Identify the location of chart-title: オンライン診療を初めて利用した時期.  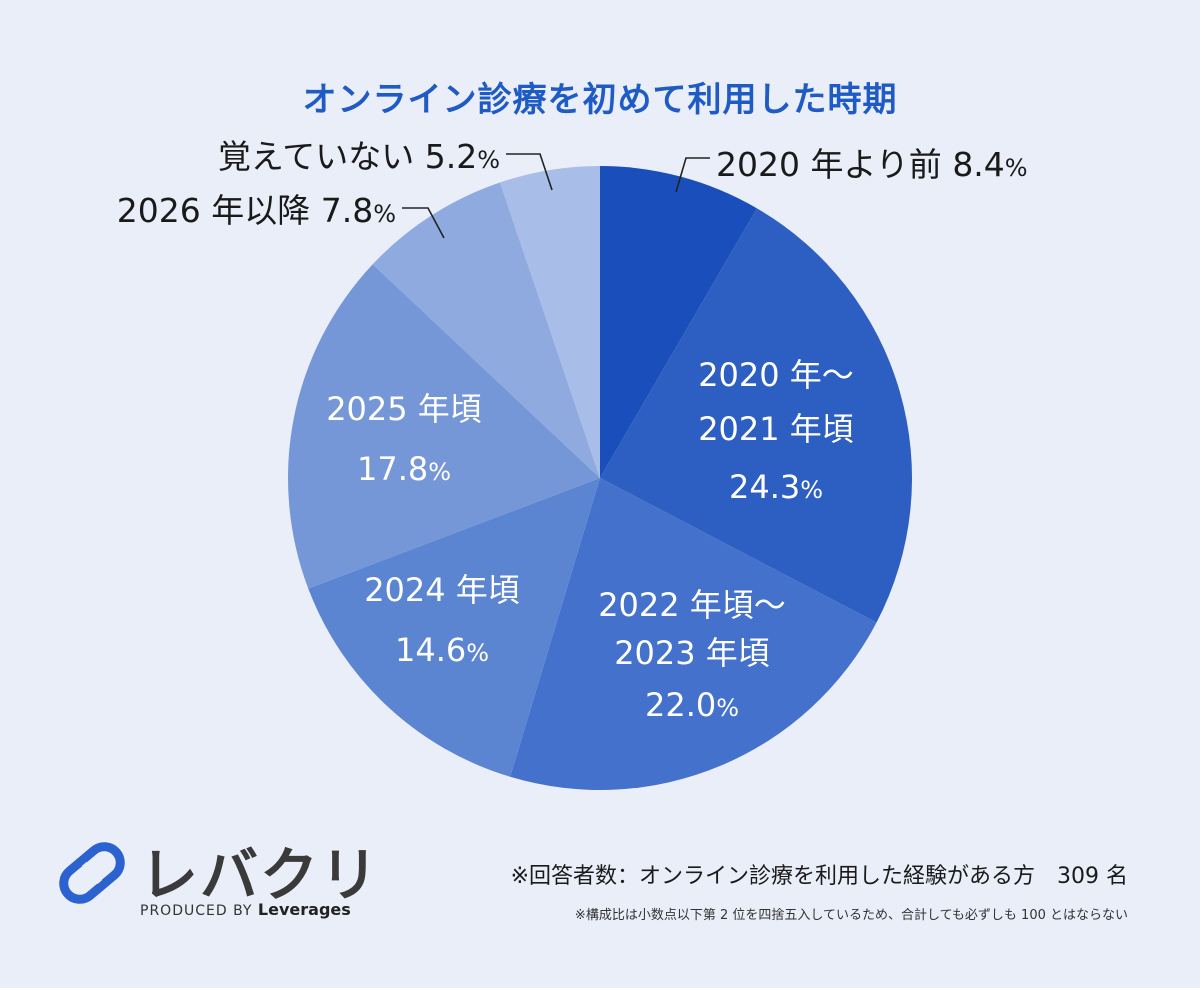
(600, 100).